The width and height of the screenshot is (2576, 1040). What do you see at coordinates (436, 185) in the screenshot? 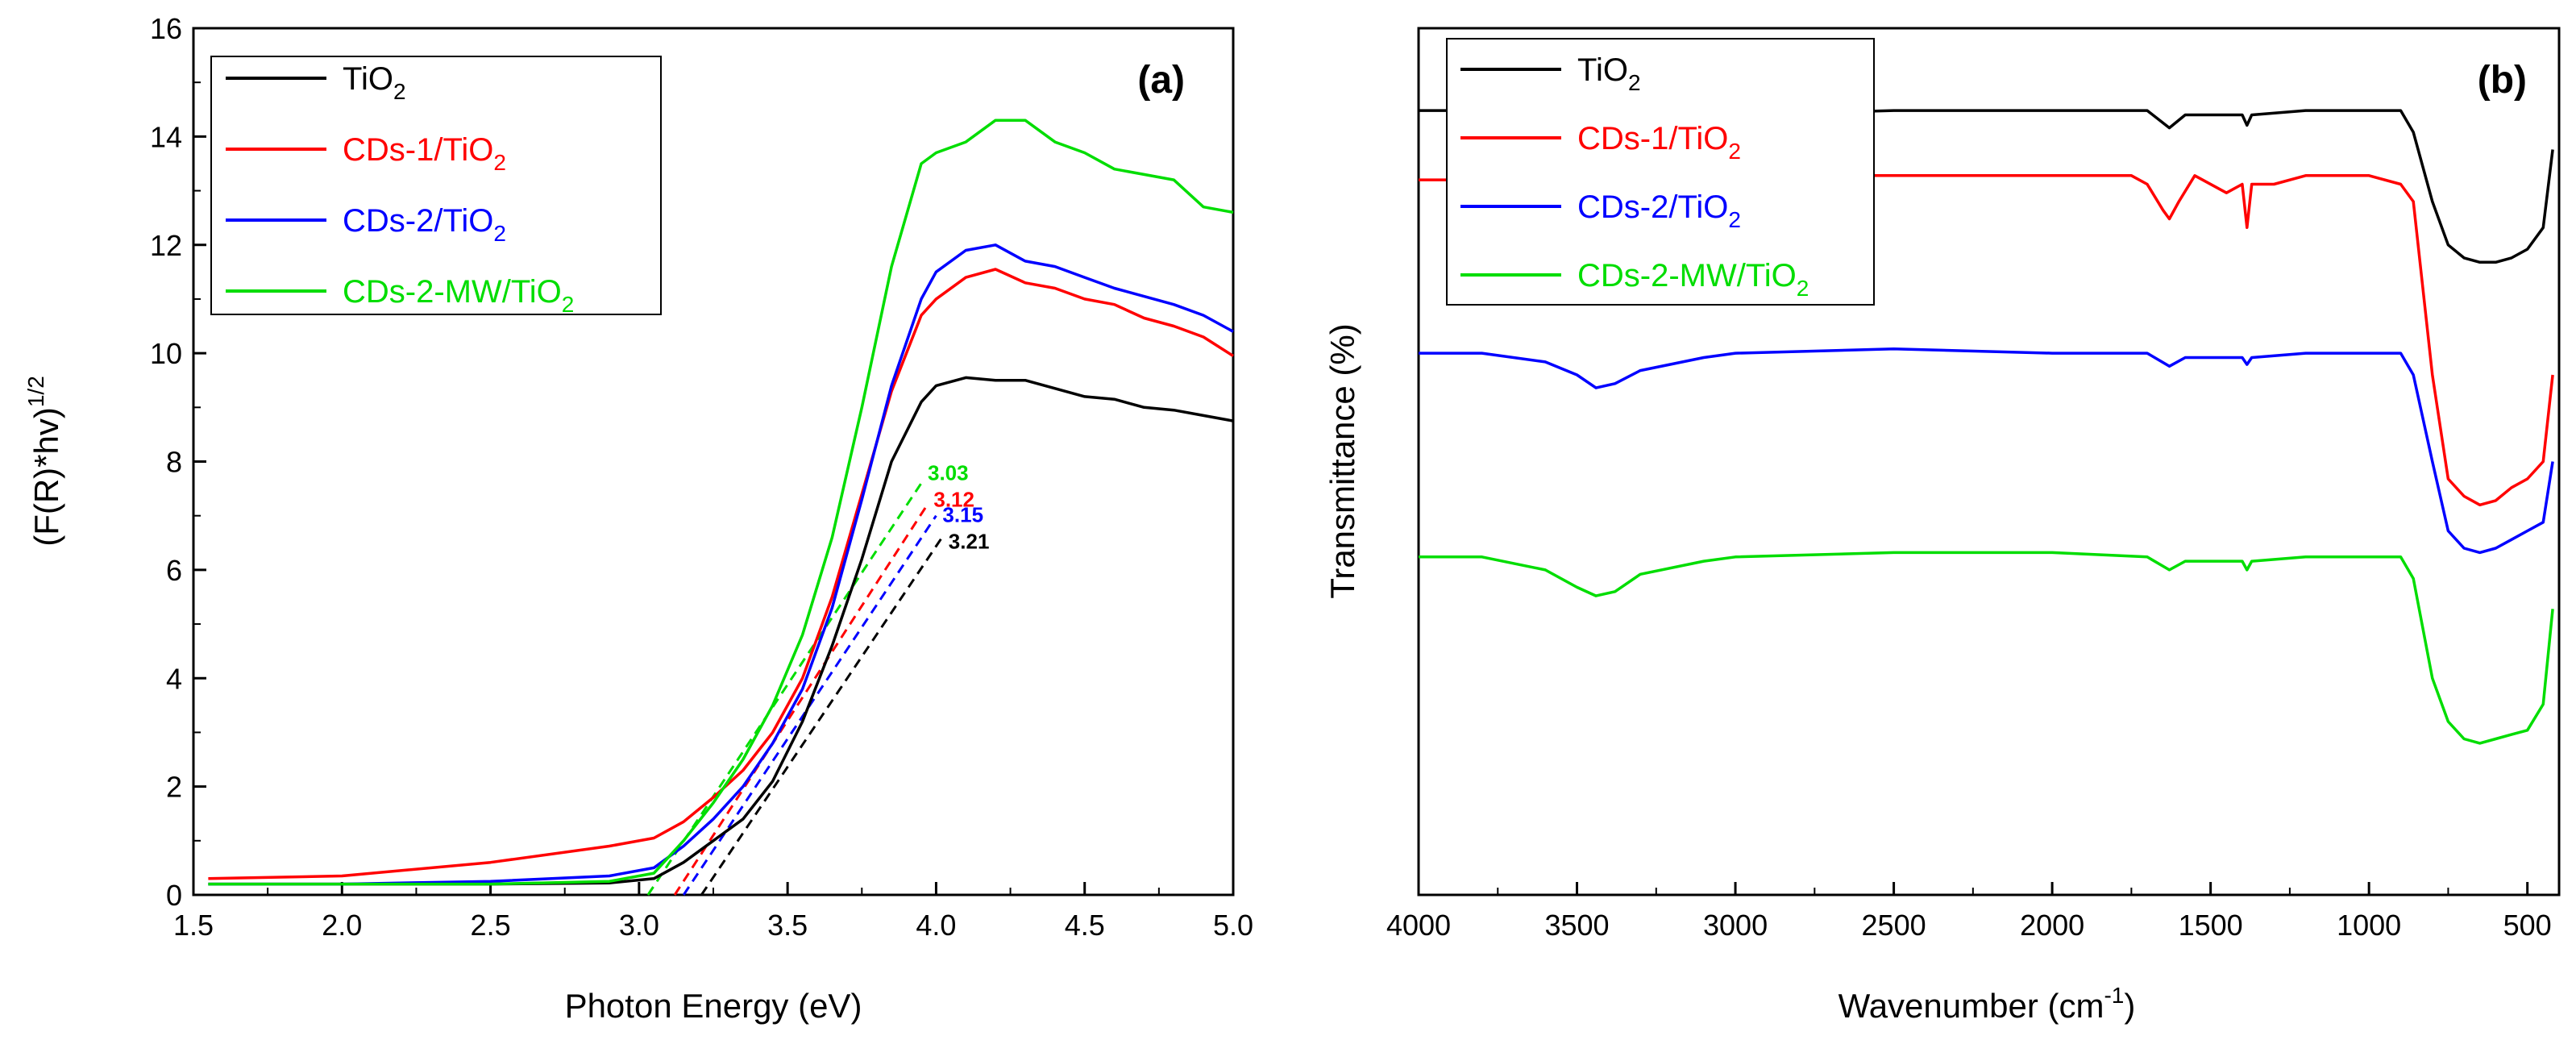
I see `legend-box-a` at bounding box center [436, 185].